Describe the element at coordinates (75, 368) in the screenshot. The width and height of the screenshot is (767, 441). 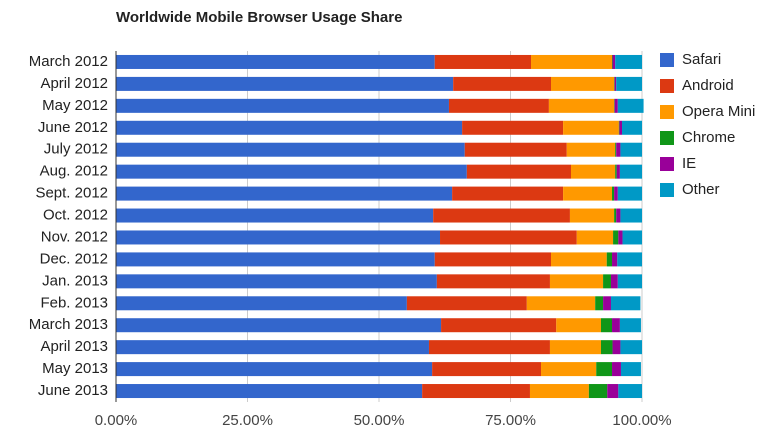
I see `y-tick-label: May 2013` at that location.